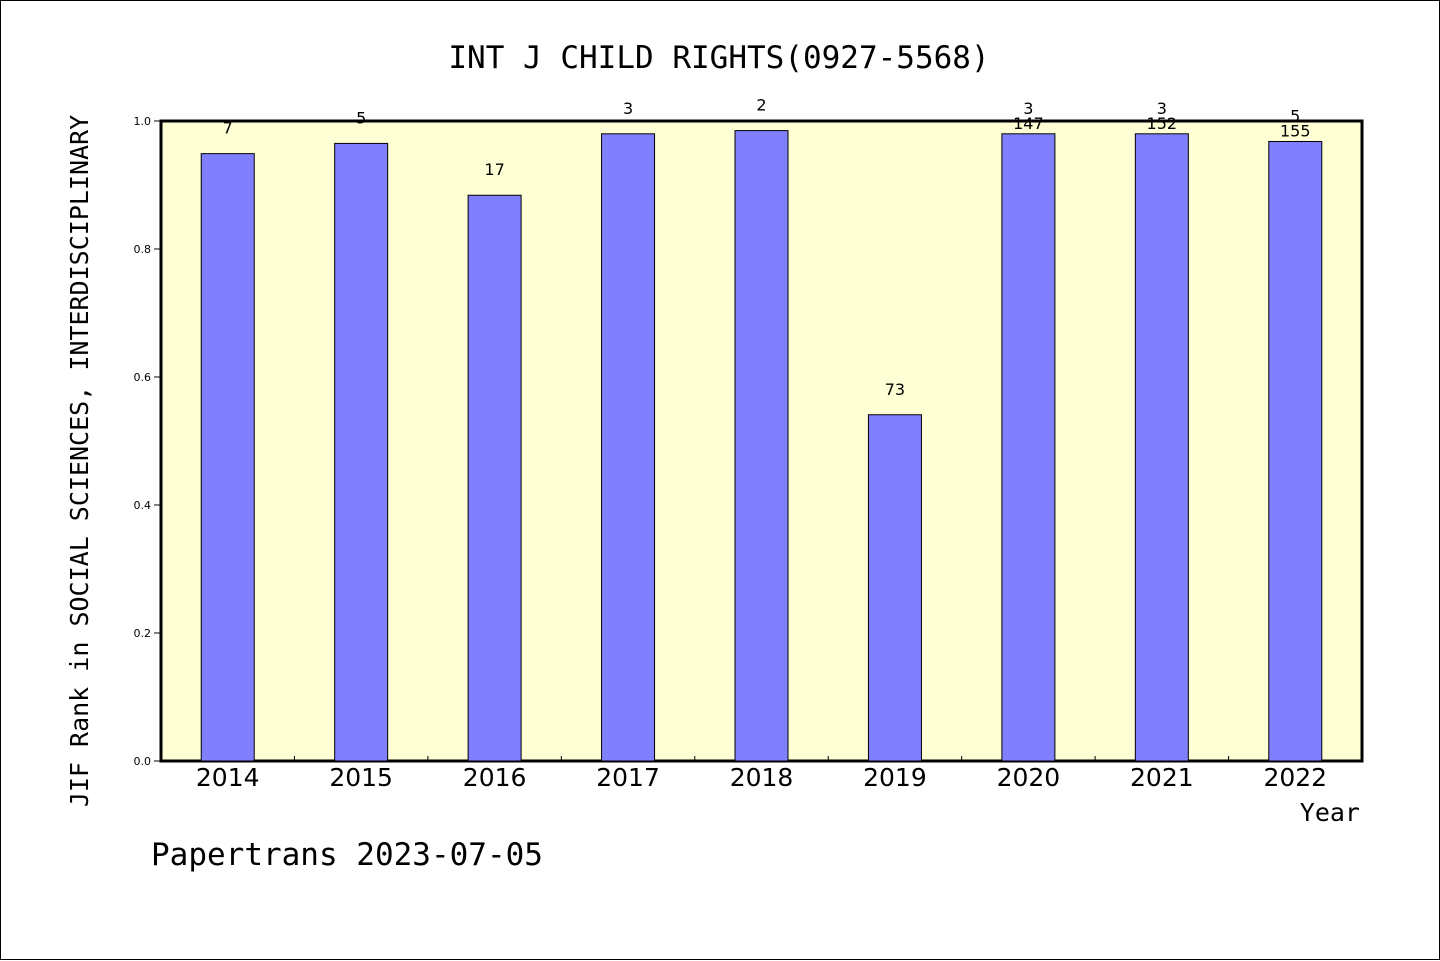 The height and width of the screenshot is (961, 1440). I want to click on y-tick-label: 0.4, so click(143, 505).